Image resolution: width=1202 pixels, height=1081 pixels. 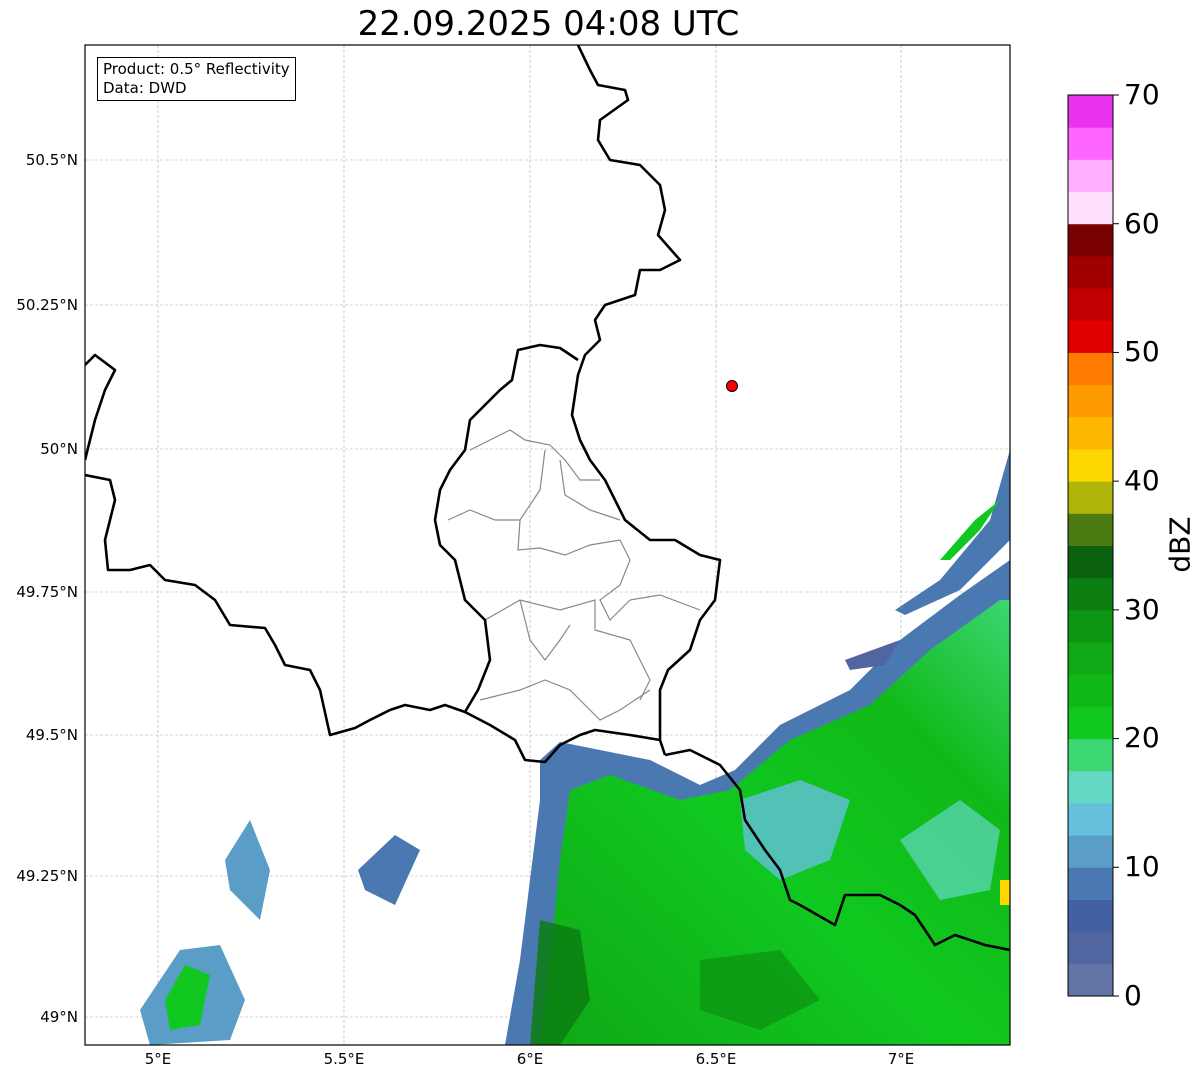 What do you see at coordinates (716, 1059) in the screenshot?
I see `lon-label: 6.5°E` at bounding box center [716, 1059].